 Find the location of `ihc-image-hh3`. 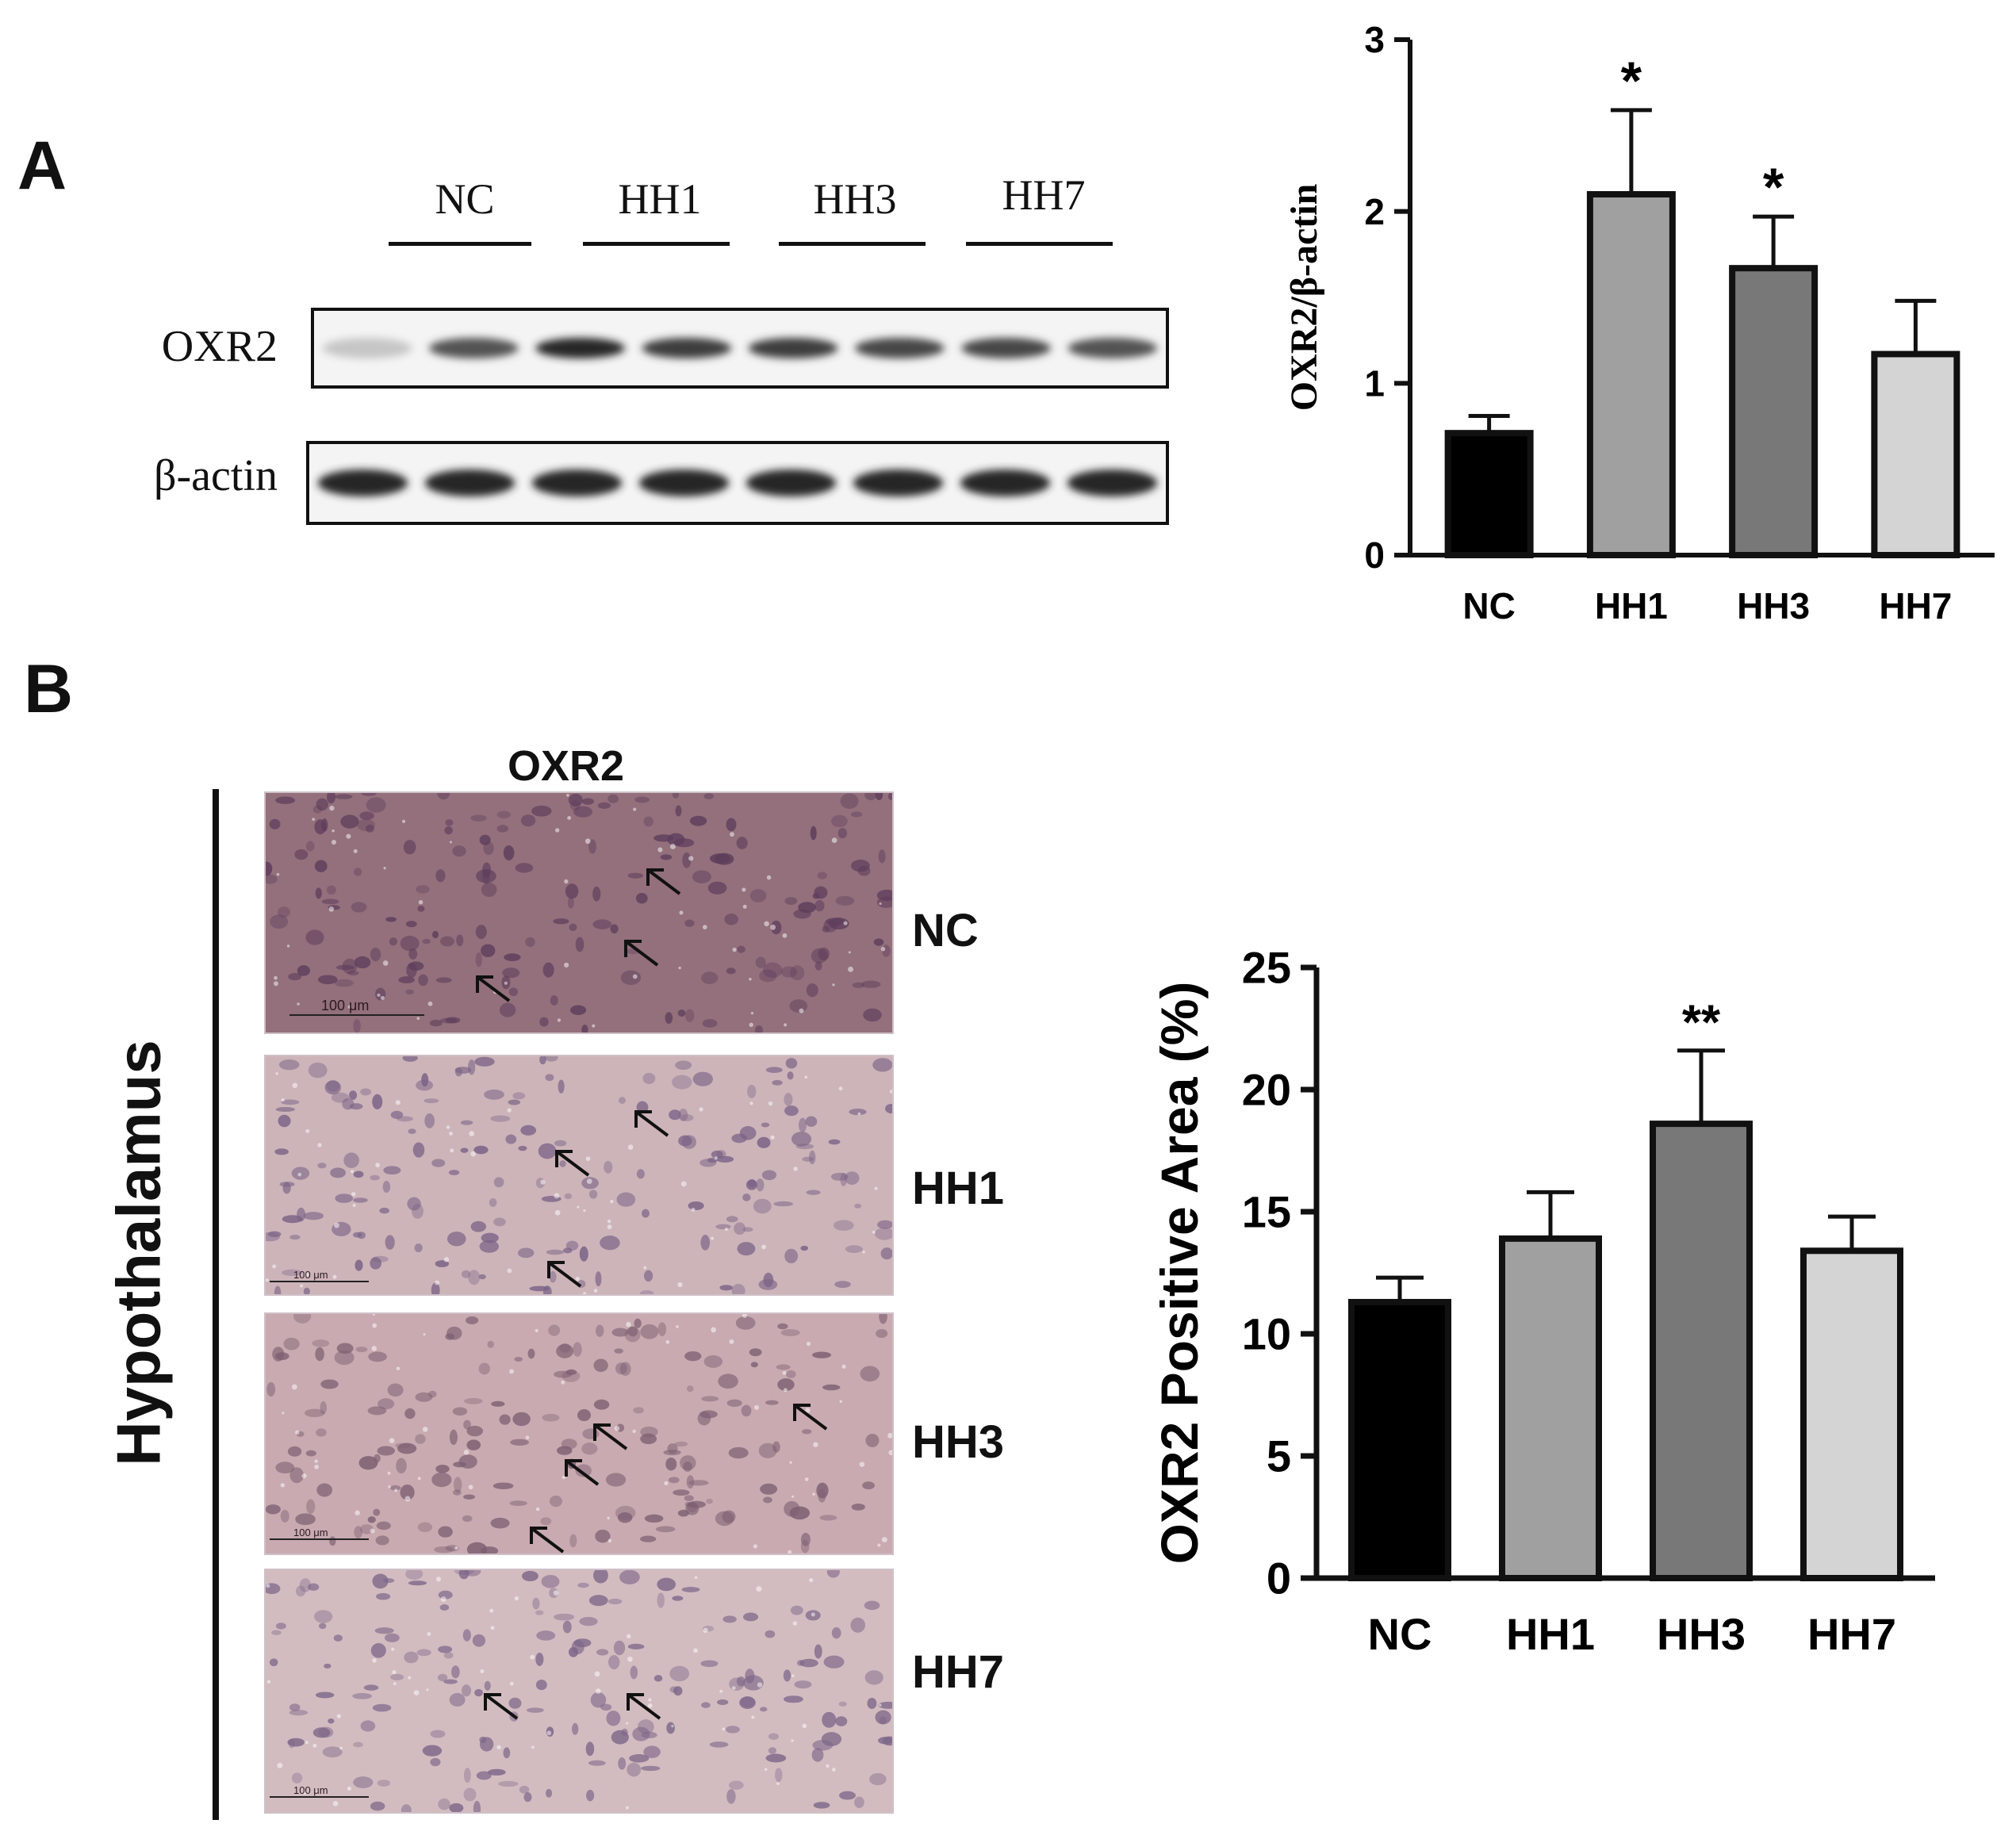

ihc-image-hh3 is located at coordinates (579, 1433).